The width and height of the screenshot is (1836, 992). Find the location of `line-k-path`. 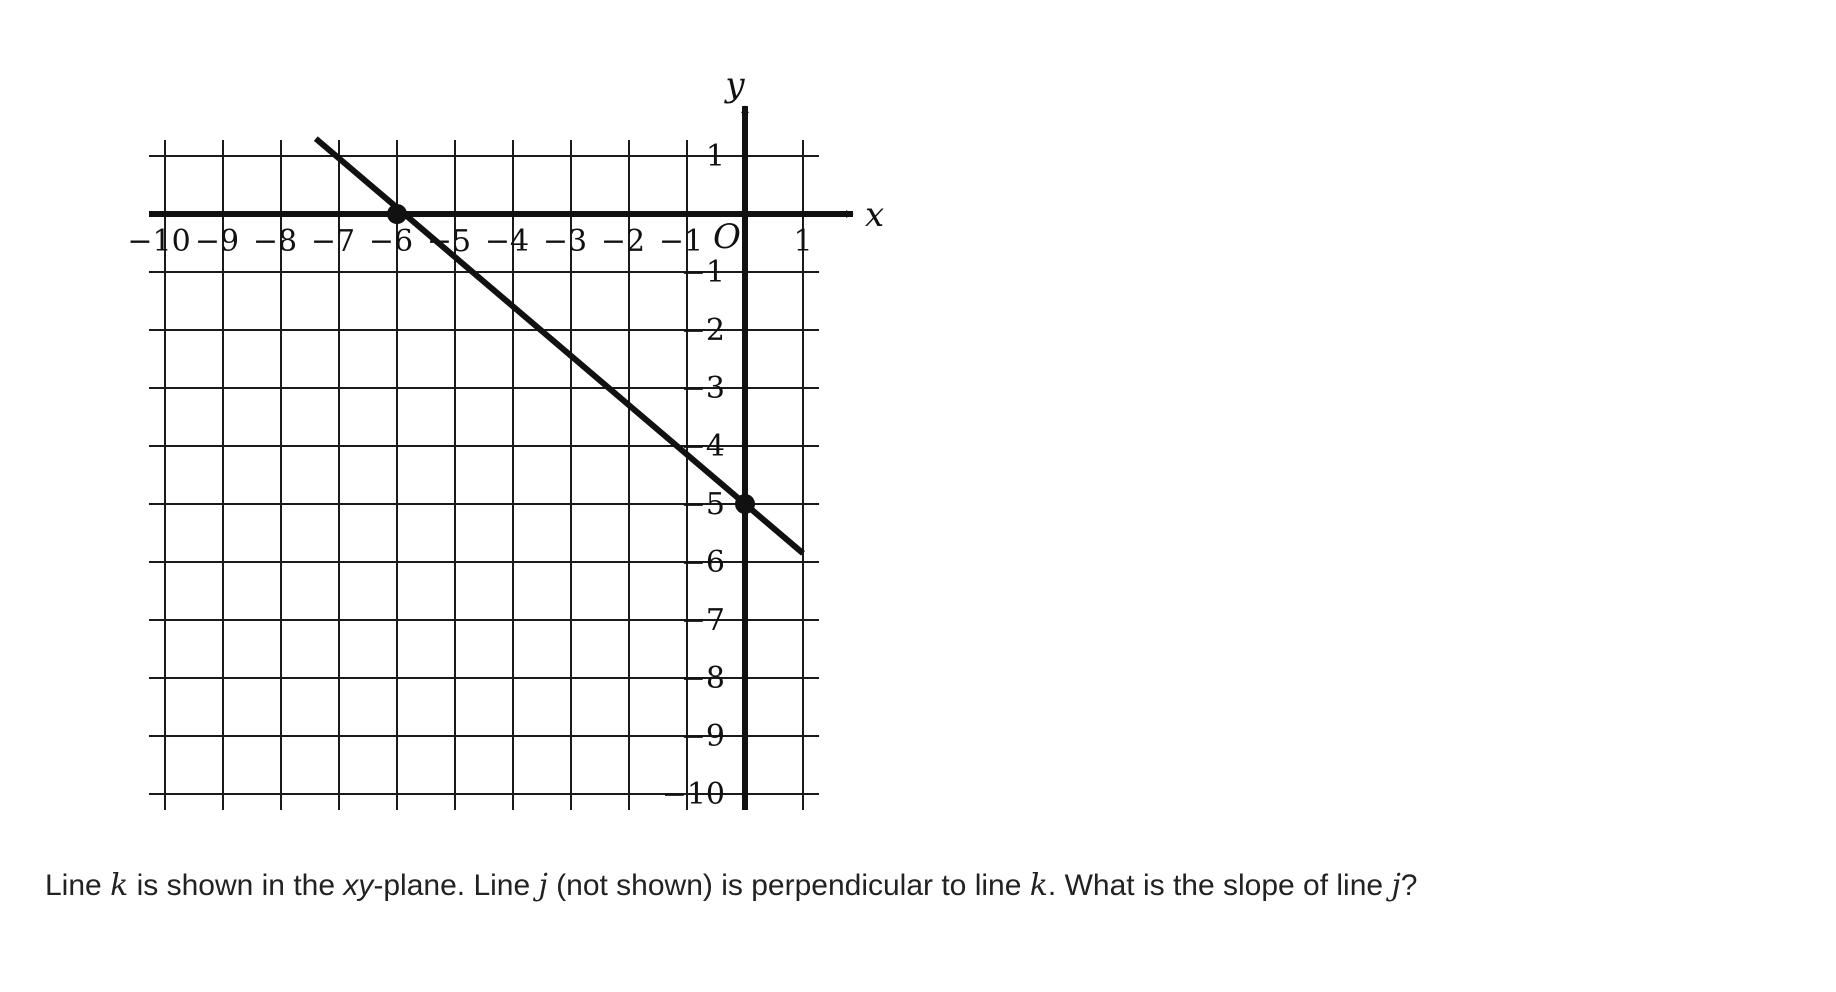

line-k-path is located at coordinates (559, 346).